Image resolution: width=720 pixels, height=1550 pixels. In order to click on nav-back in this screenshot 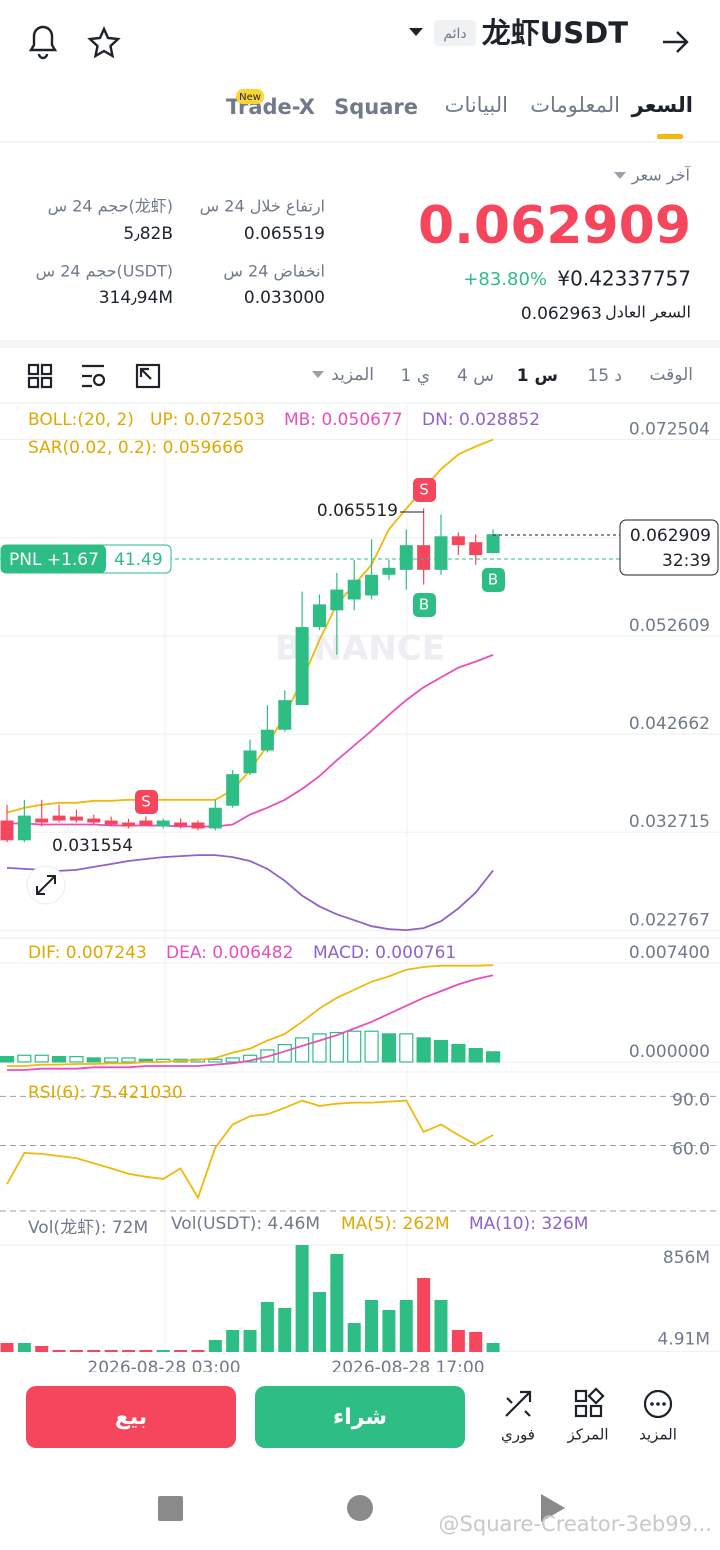, I will do `click(553, 1508)`.